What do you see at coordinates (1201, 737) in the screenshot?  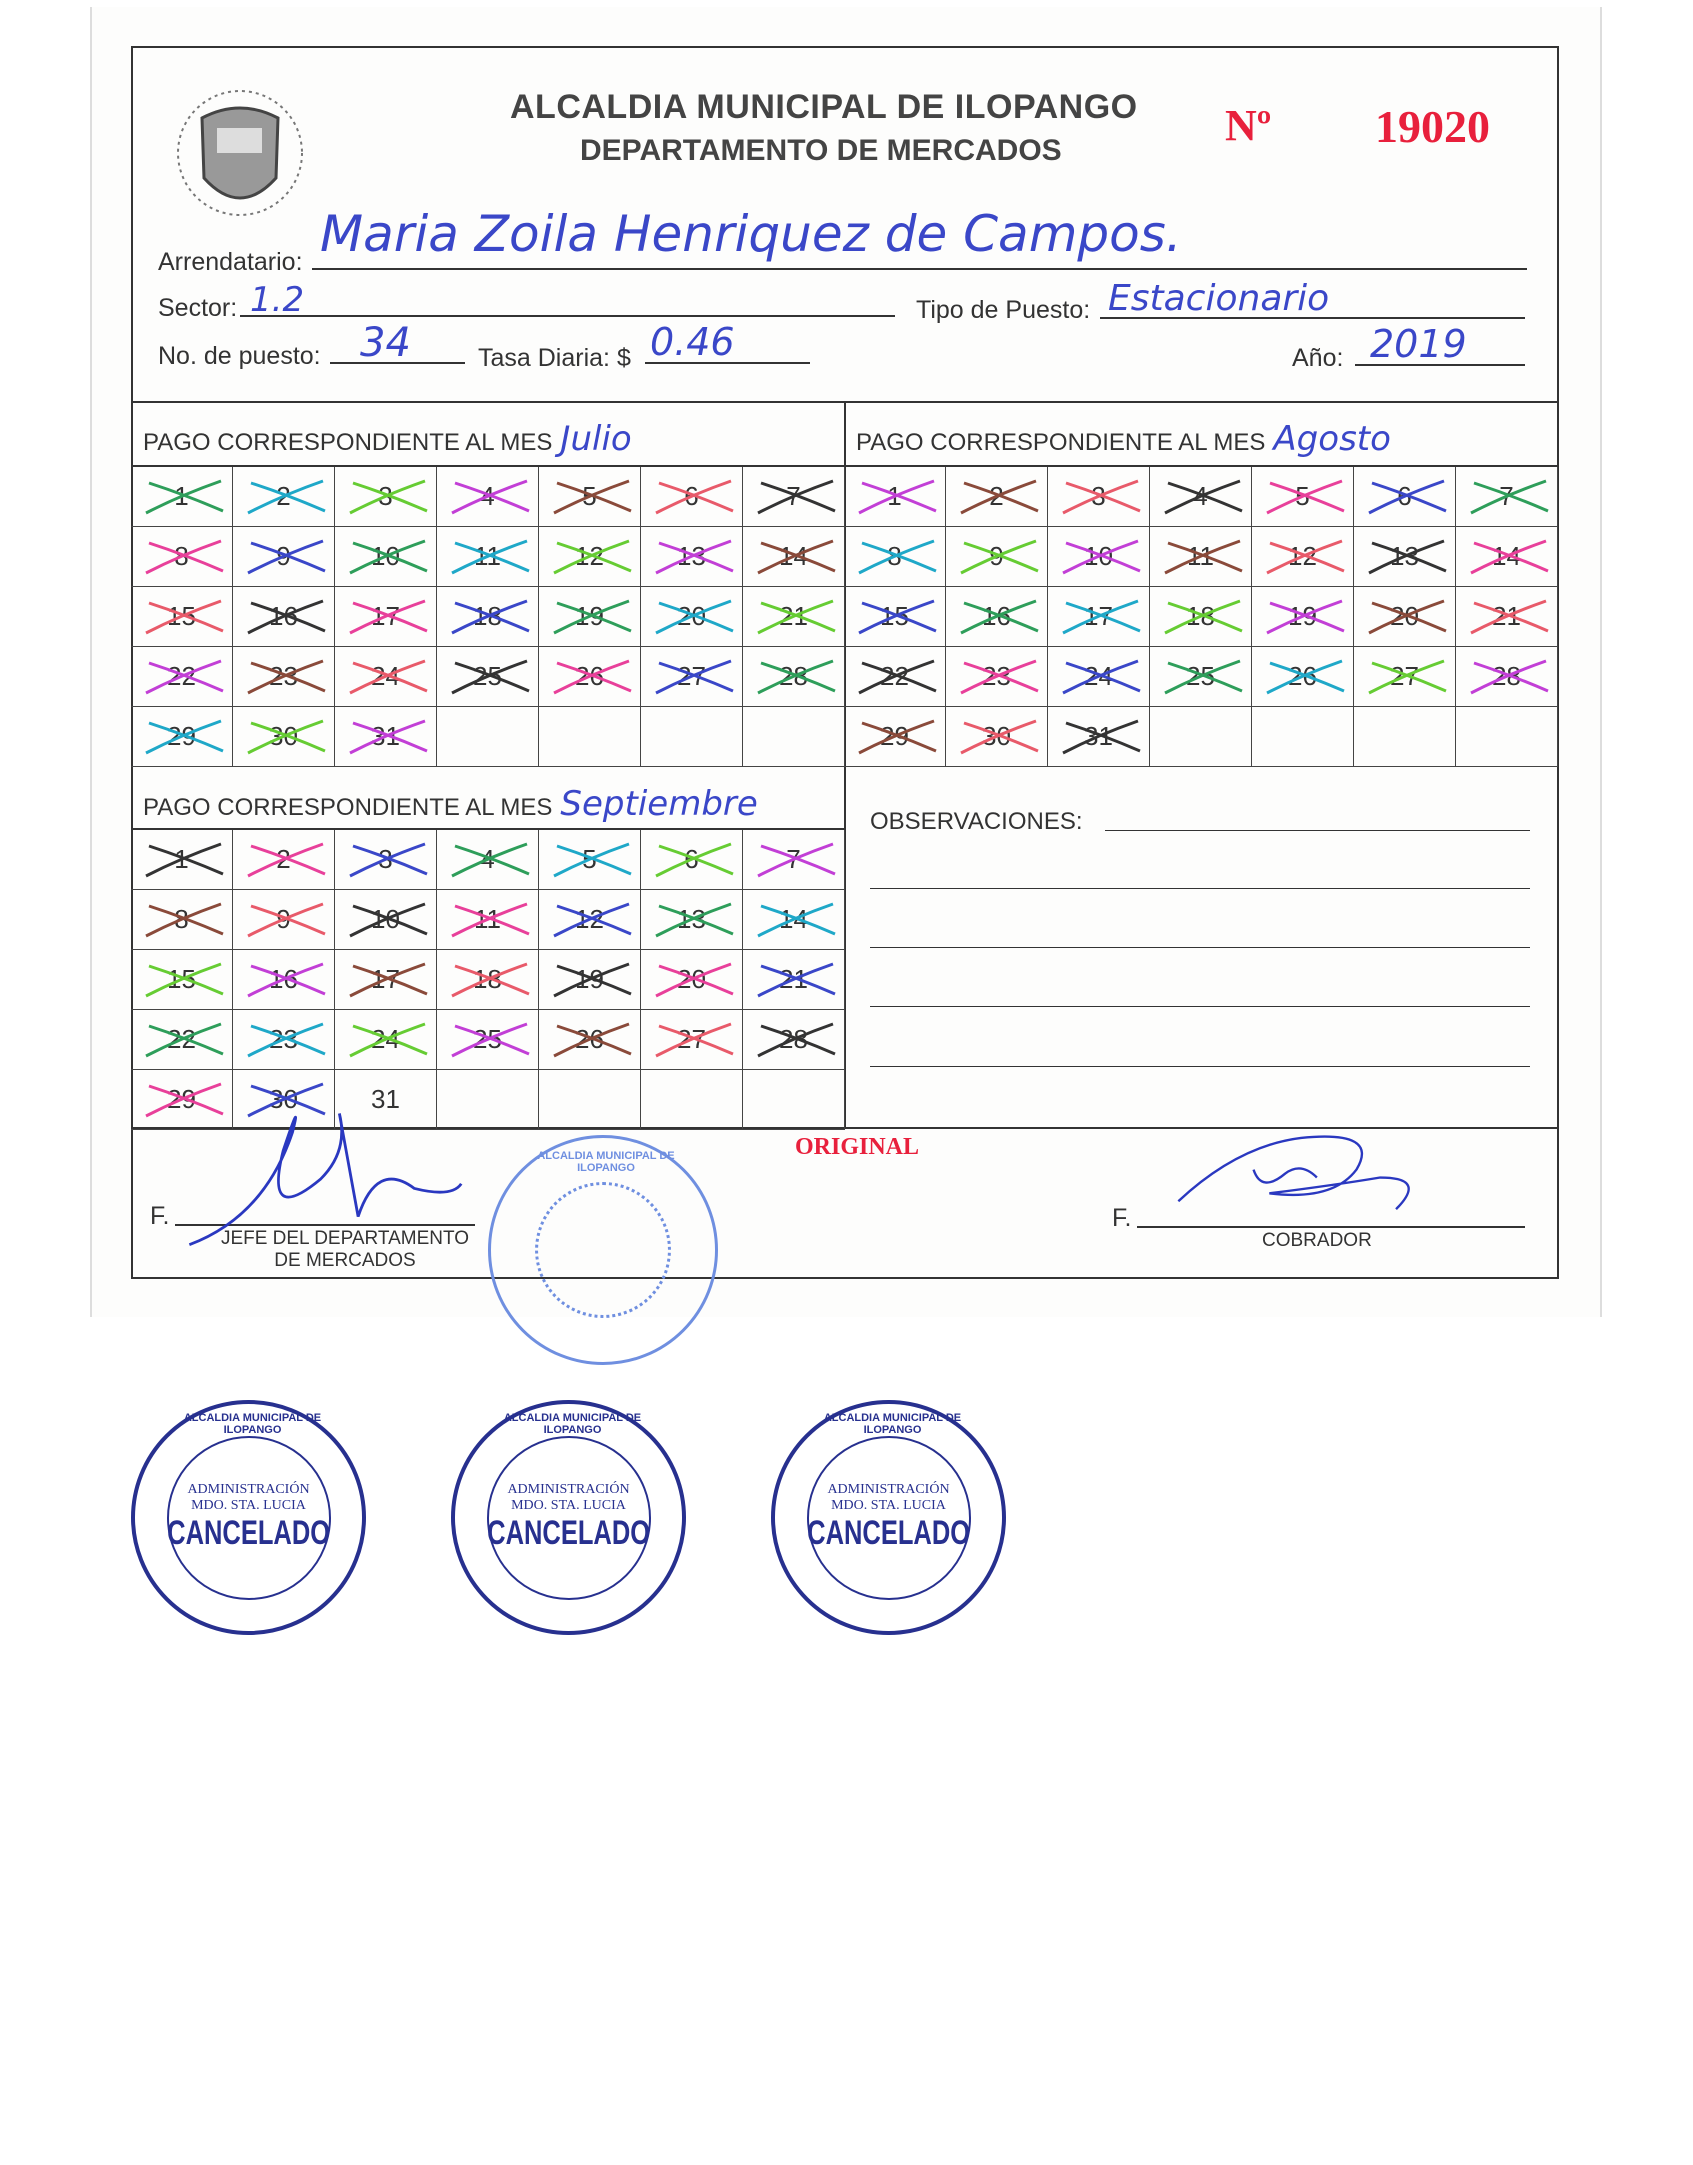 I see `empty-cell` at bounding box center [1201, 737].